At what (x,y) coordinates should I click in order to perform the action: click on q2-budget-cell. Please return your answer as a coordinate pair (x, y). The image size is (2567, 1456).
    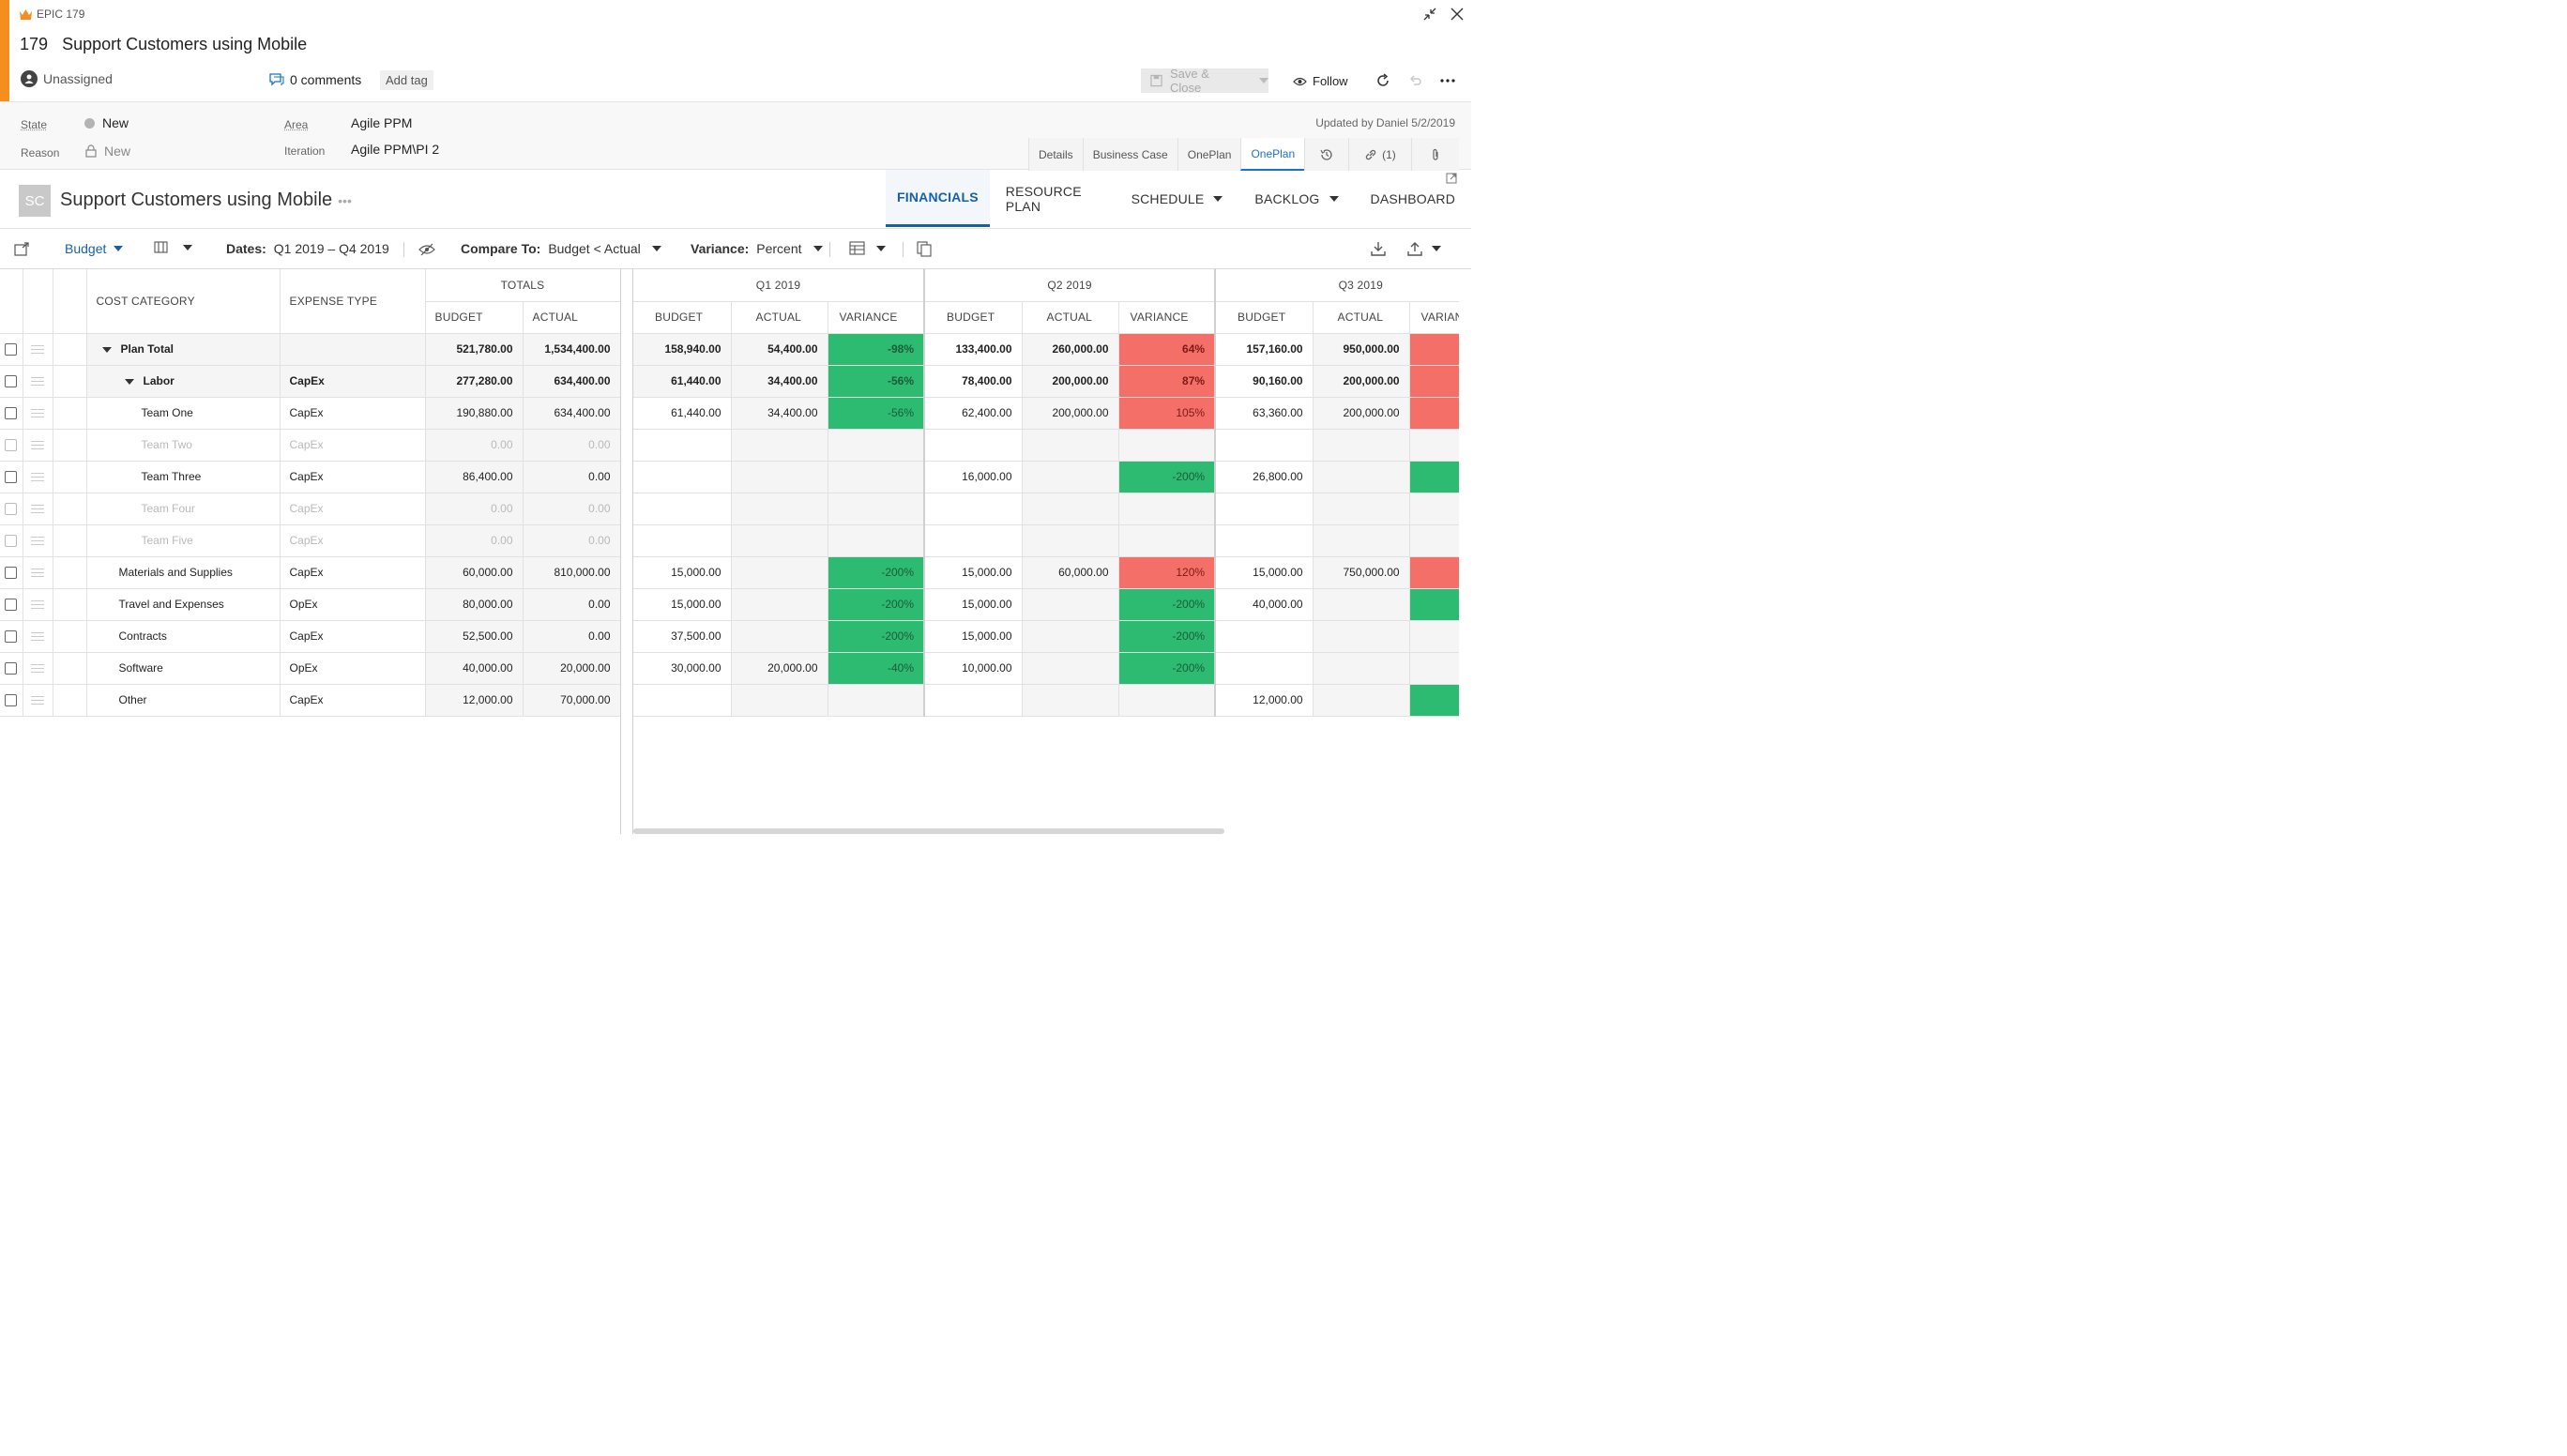
    Looking at the image, I should click on (973, 509).